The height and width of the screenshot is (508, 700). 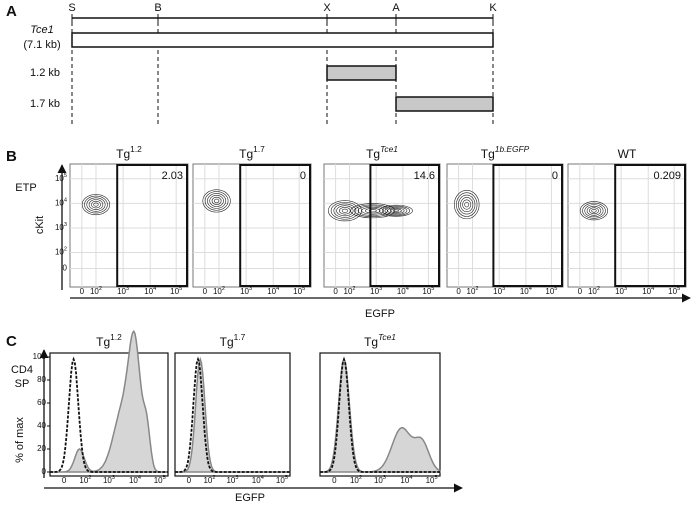 What do you see at coordinates (65, 201) in the screenshot?
I see `y-tick-label-sup: 4` at bounding box center [65, 201].